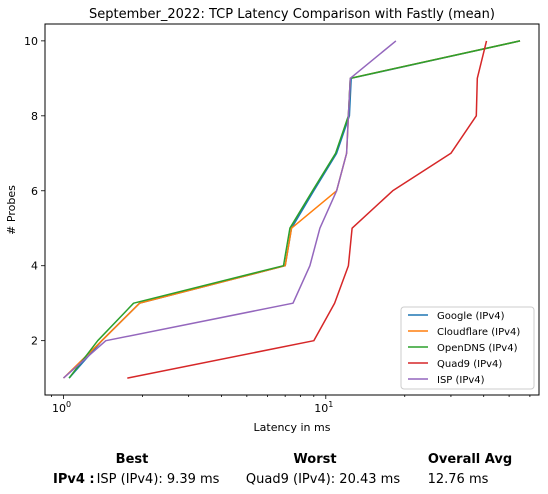 The image size is (548, 494). I want to click on overall-value: 12.76 ms, so click(458, 479).